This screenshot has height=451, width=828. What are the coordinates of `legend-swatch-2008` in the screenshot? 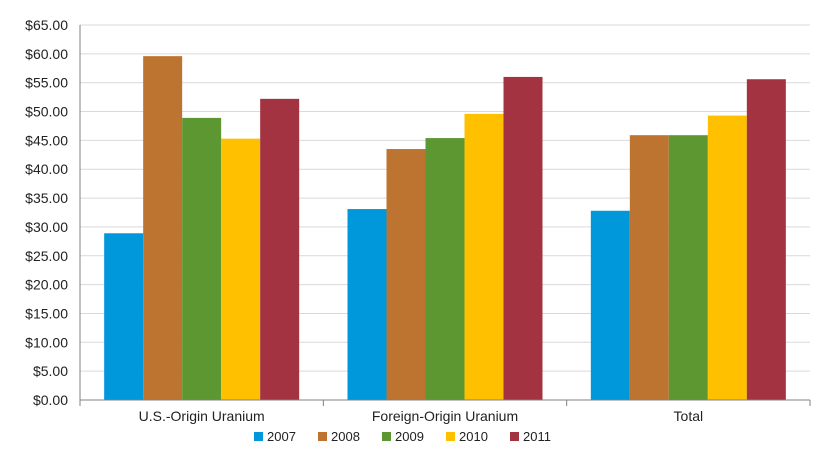 It's located at (322, 436).